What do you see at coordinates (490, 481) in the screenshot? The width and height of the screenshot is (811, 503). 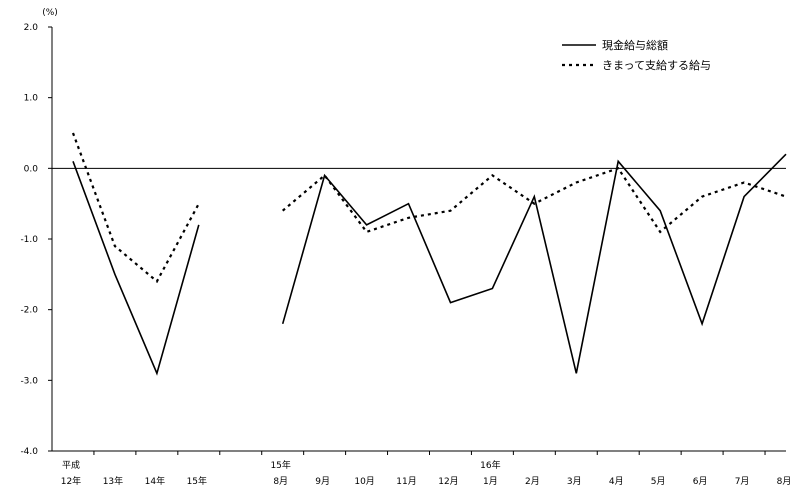 I see `x-tick-label: 1月` at bounding box center [490, 481].